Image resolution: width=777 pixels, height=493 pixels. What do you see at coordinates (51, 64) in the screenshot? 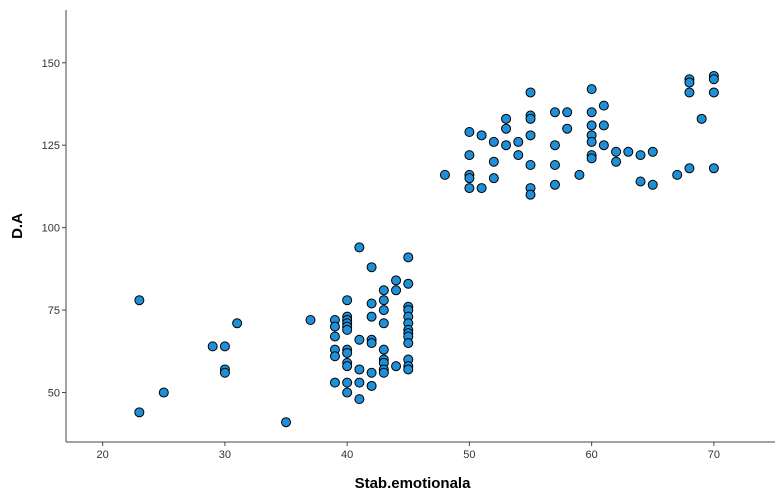
I see `y-tick-label: 150` at bounding box center [51, 64].